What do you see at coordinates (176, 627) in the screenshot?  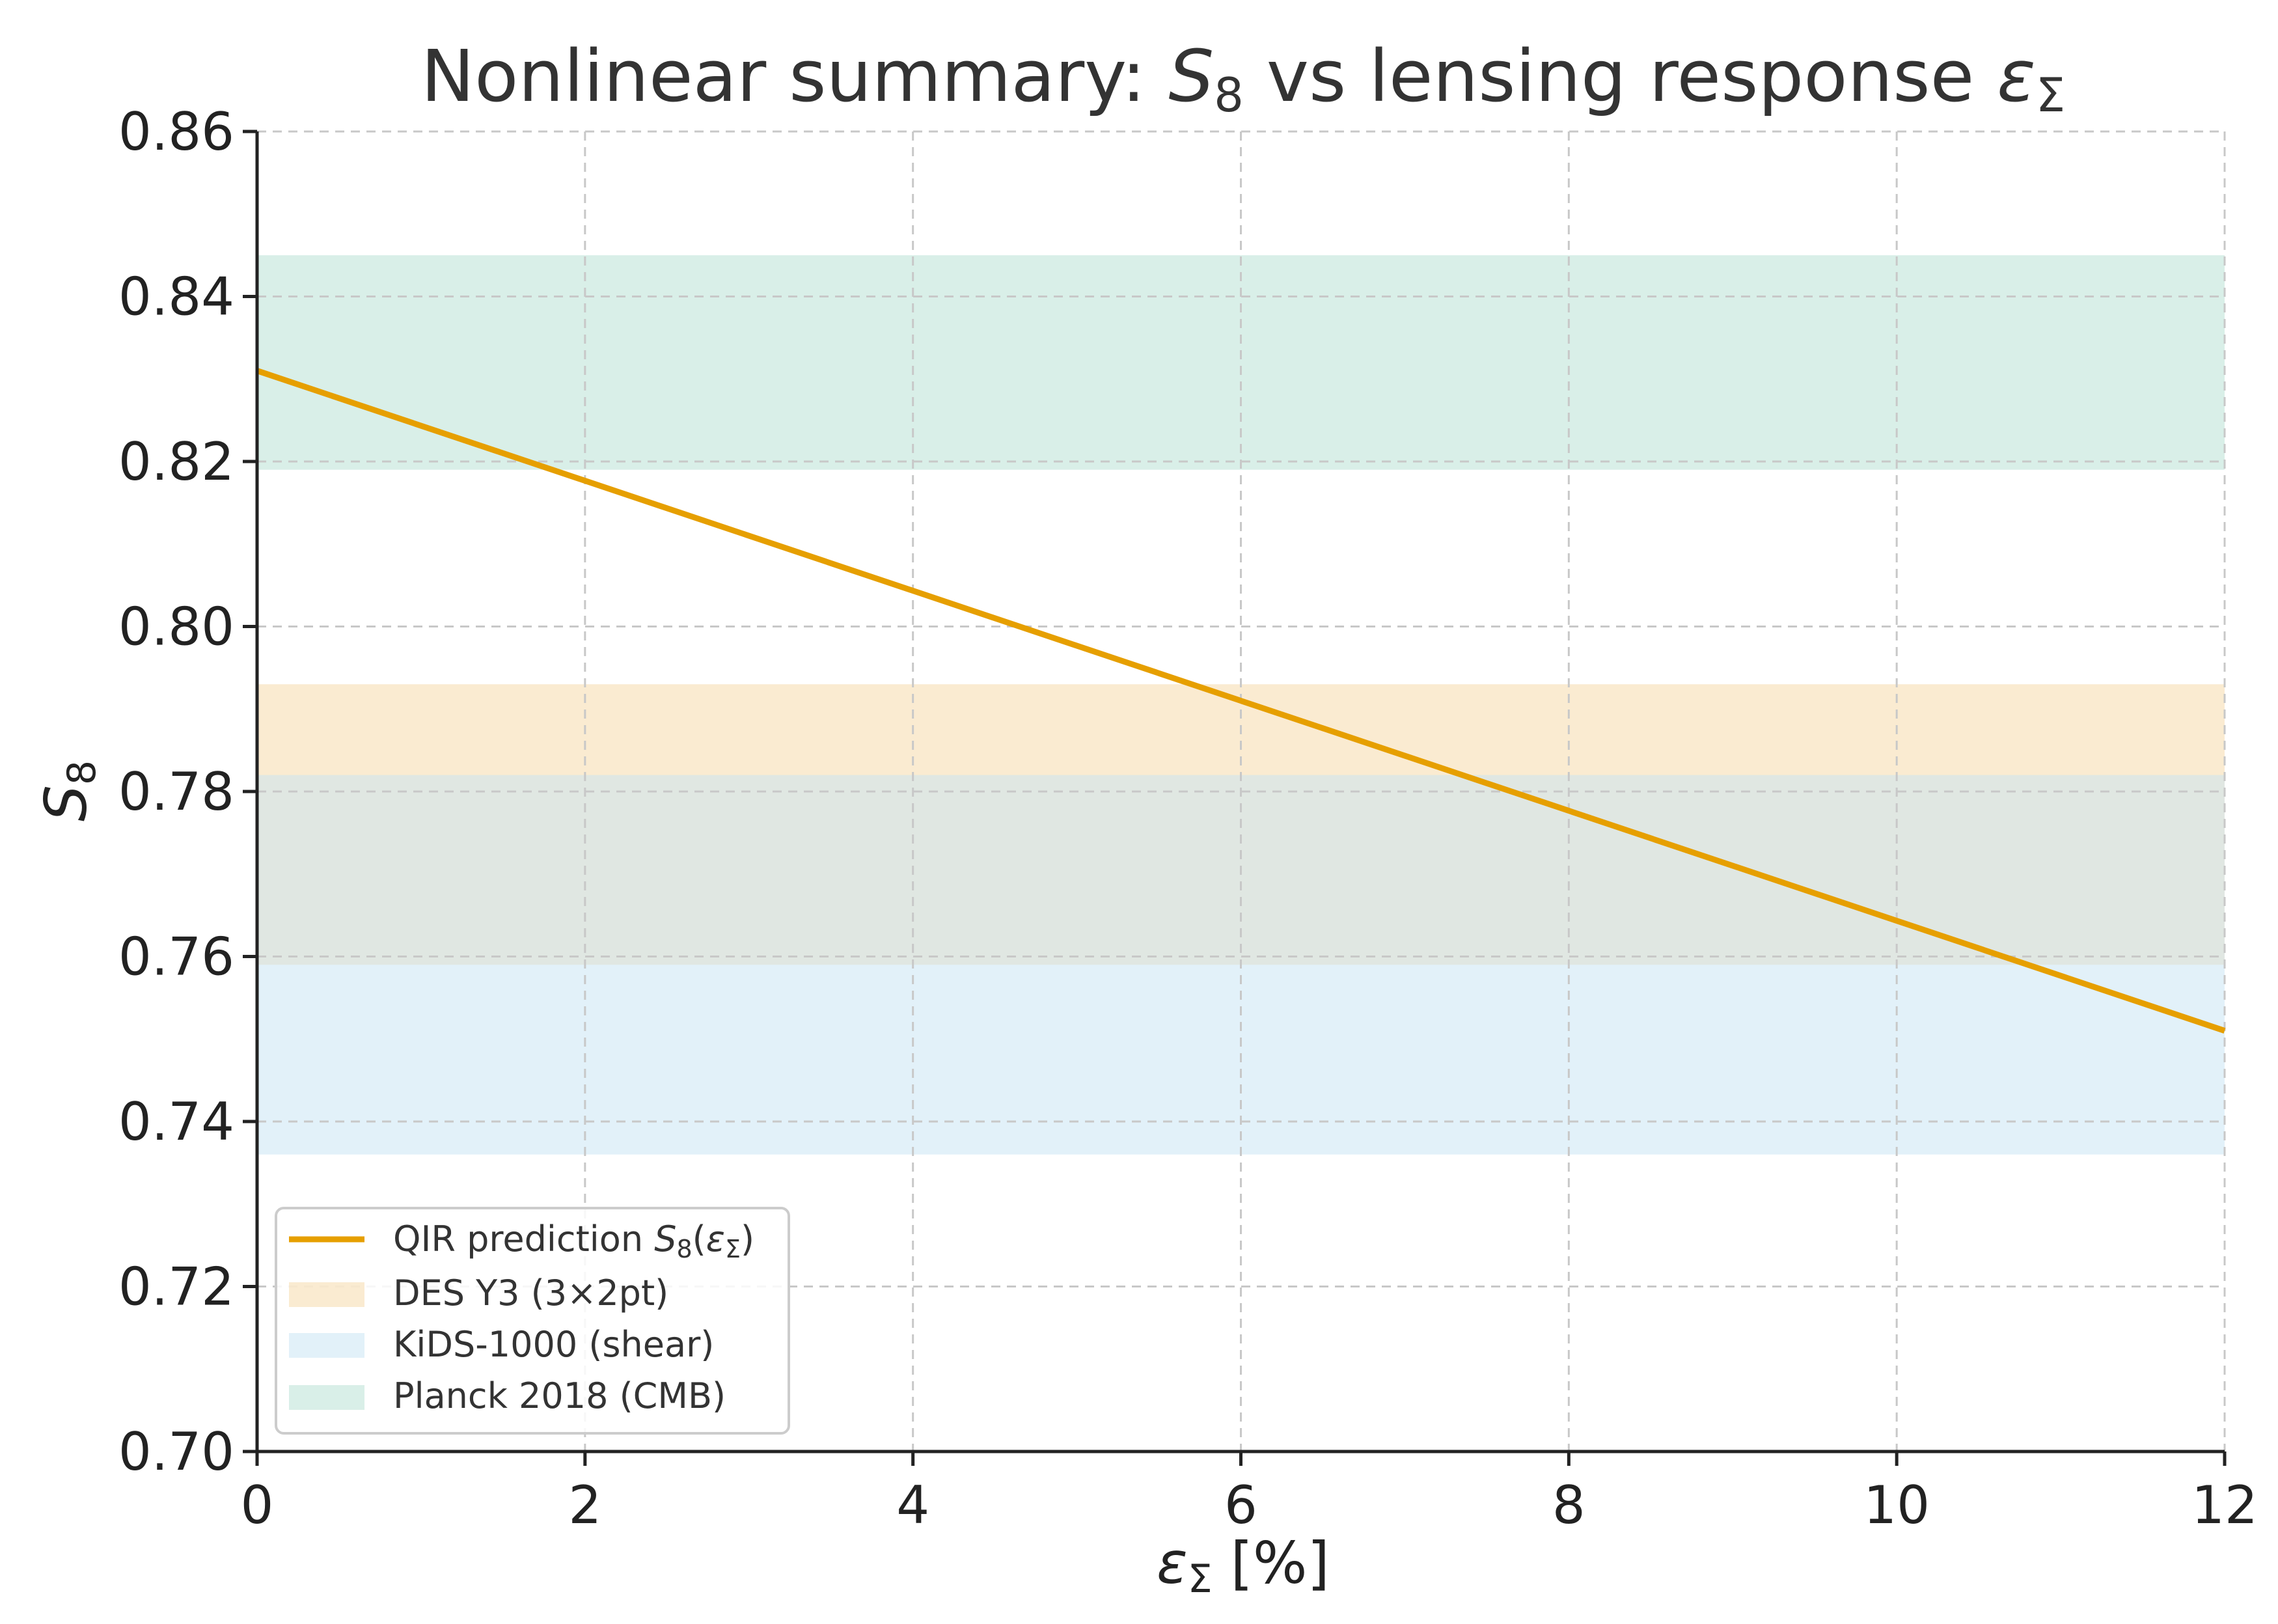 I see `y-tick-label: 0.80` at bounding box center [176, 627].